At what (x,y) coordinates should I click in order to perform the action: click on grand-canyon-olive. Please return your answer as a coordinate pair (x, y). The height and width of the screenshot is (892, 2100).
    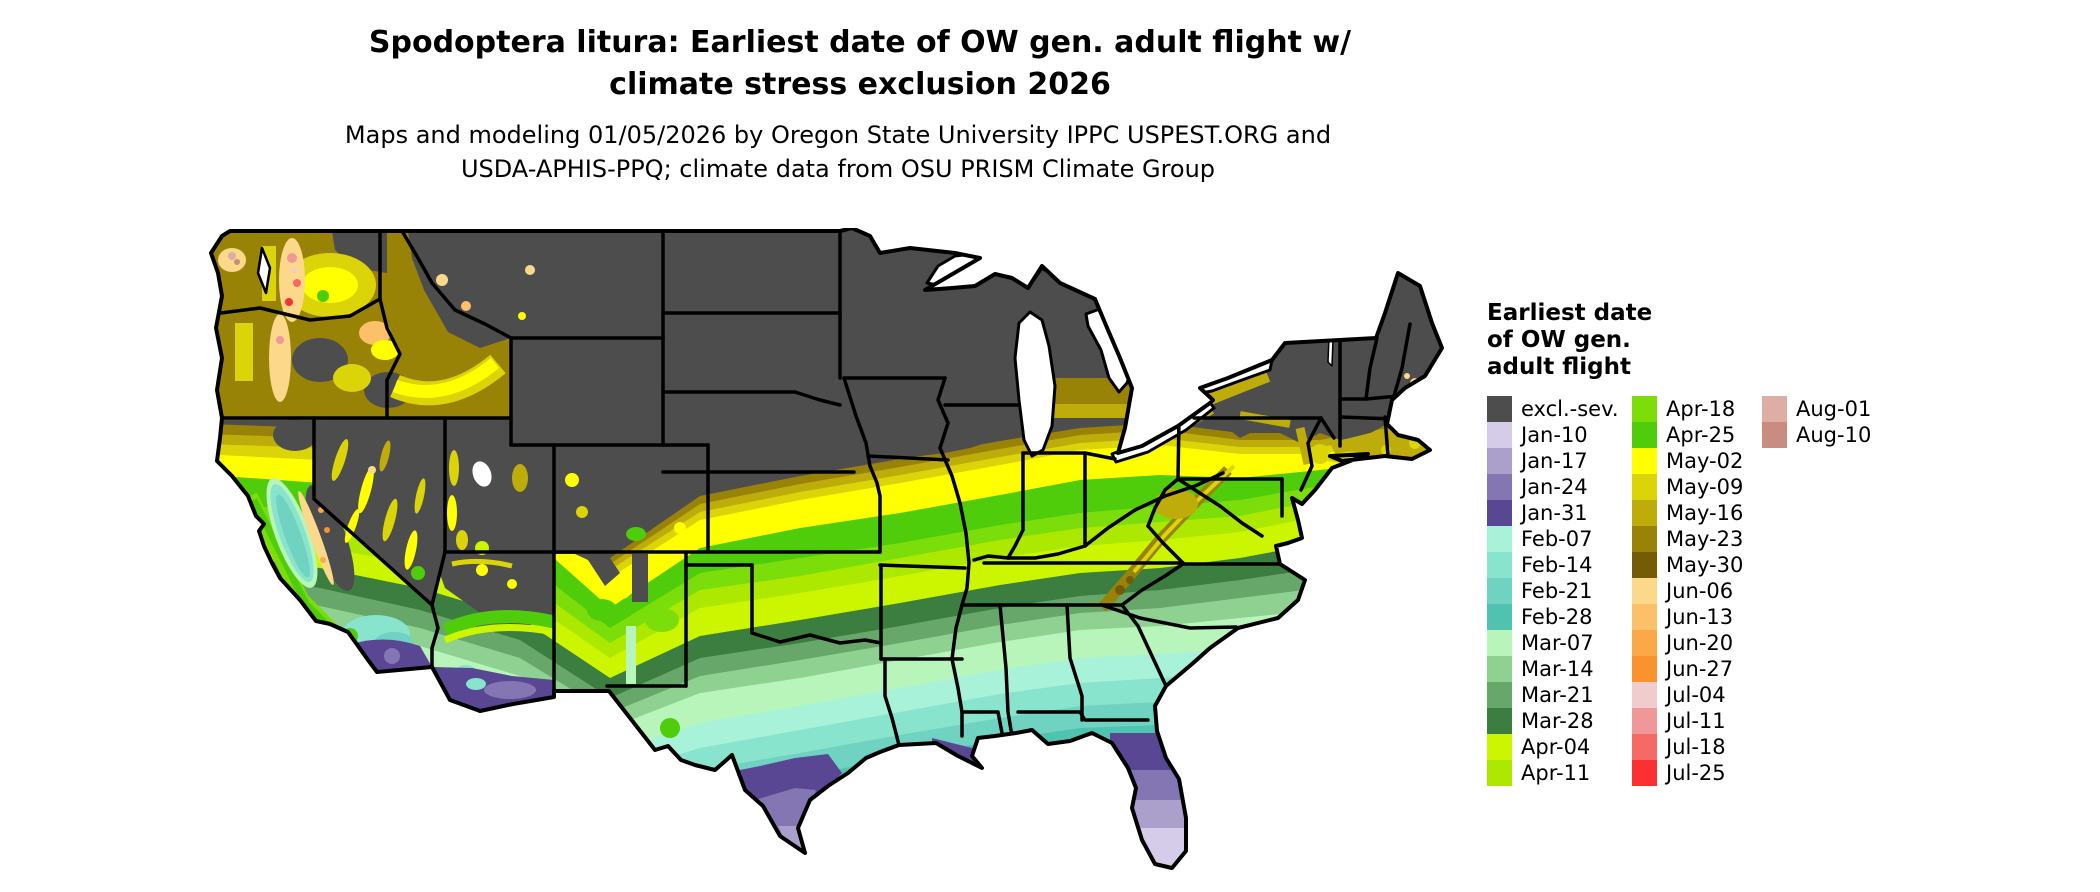
    Looking at the image, I should click on (482, 563).